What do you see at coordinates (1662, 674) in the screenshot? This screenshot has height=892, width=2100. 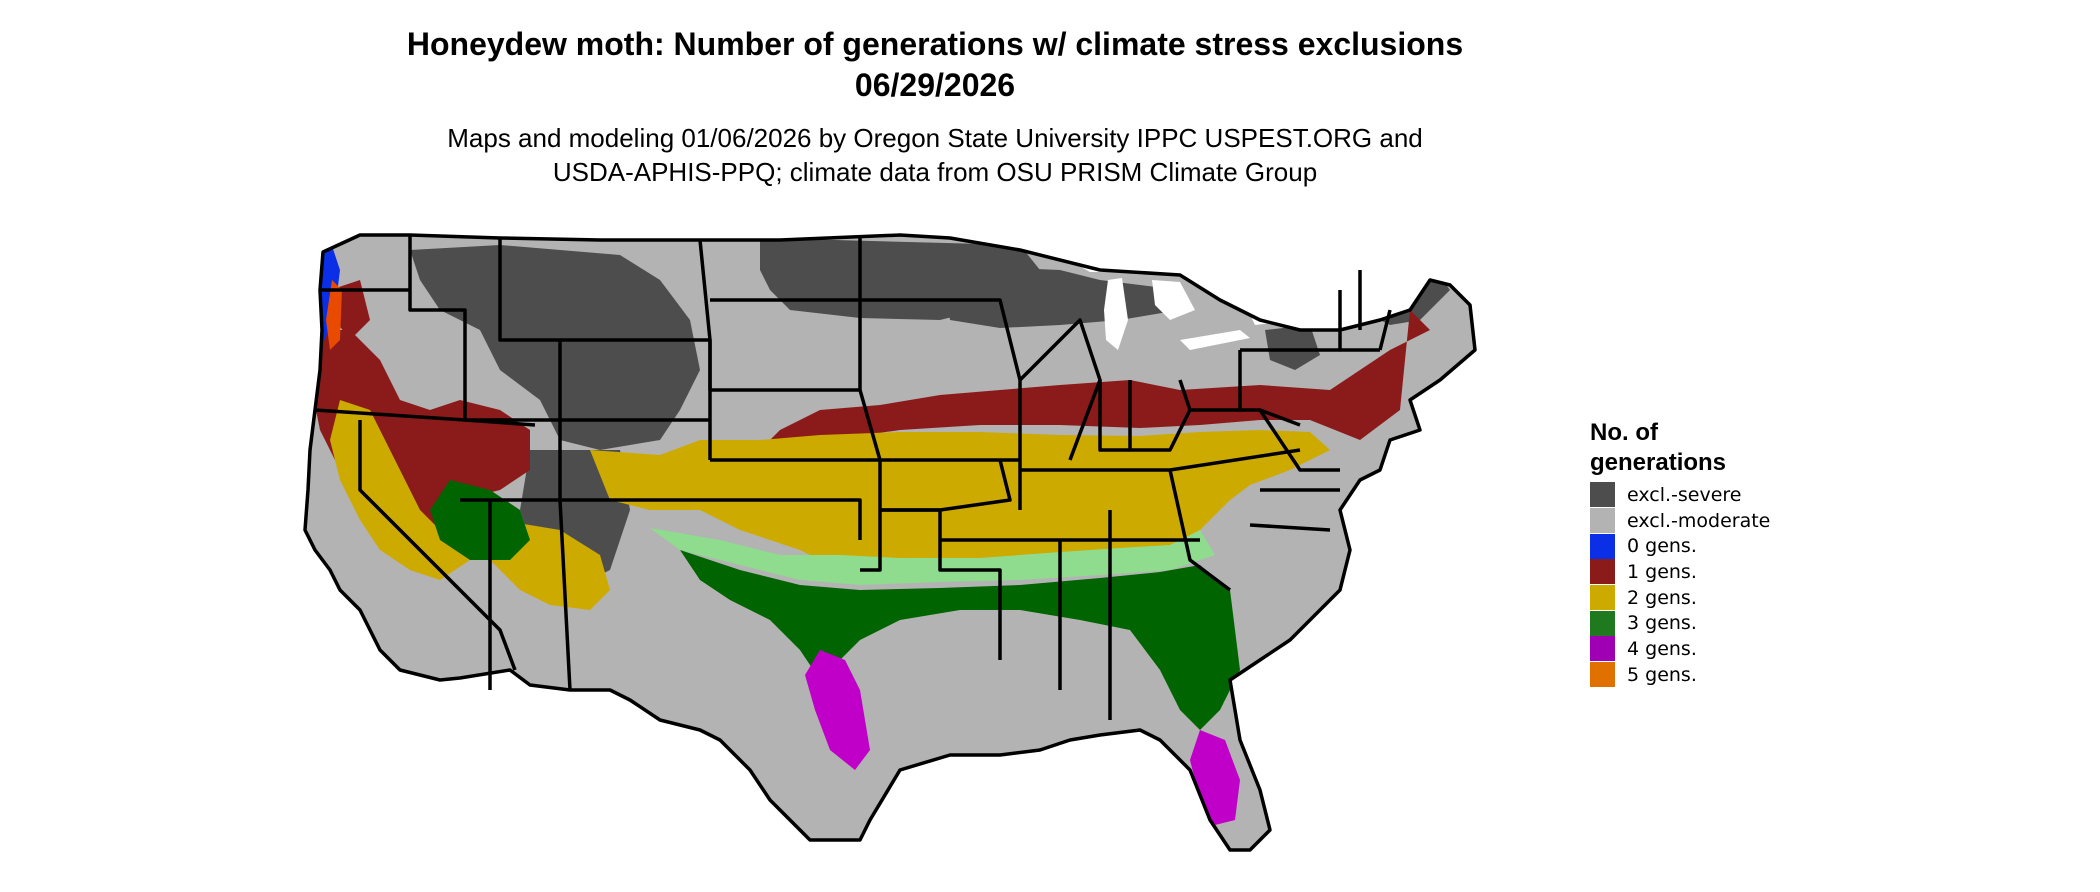 I see `legend-label: 5 gens.` at bounding box center [1662, 674].